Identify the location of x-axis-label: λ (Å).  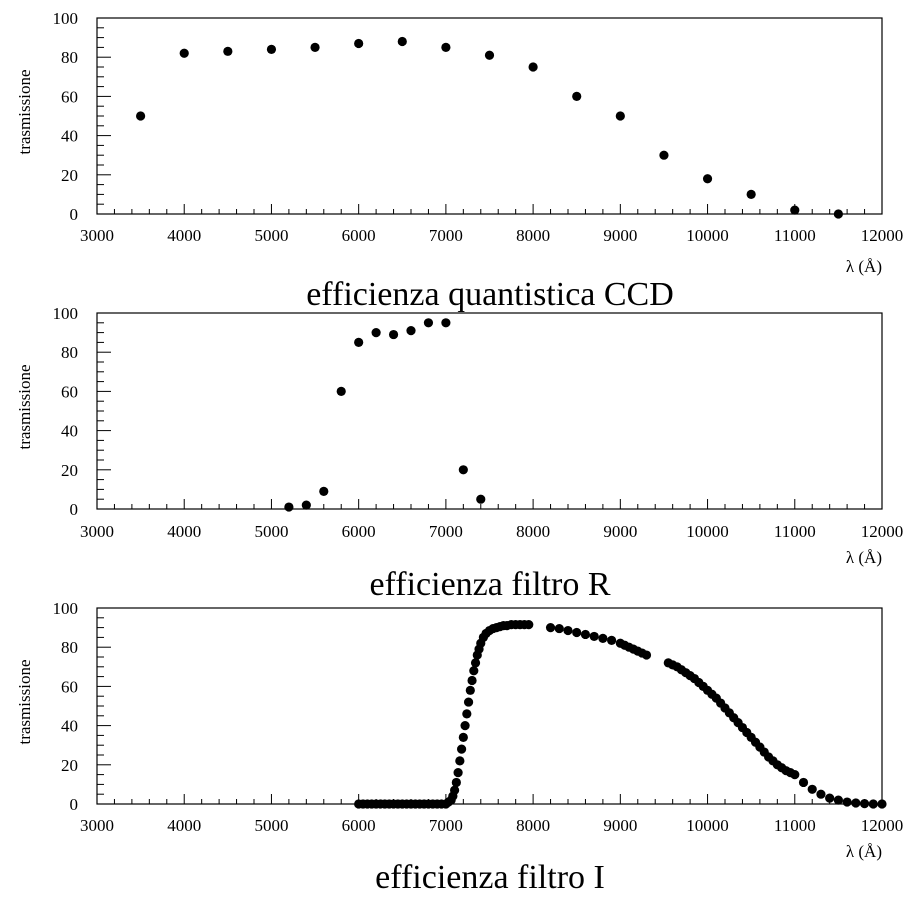
(864, 851).